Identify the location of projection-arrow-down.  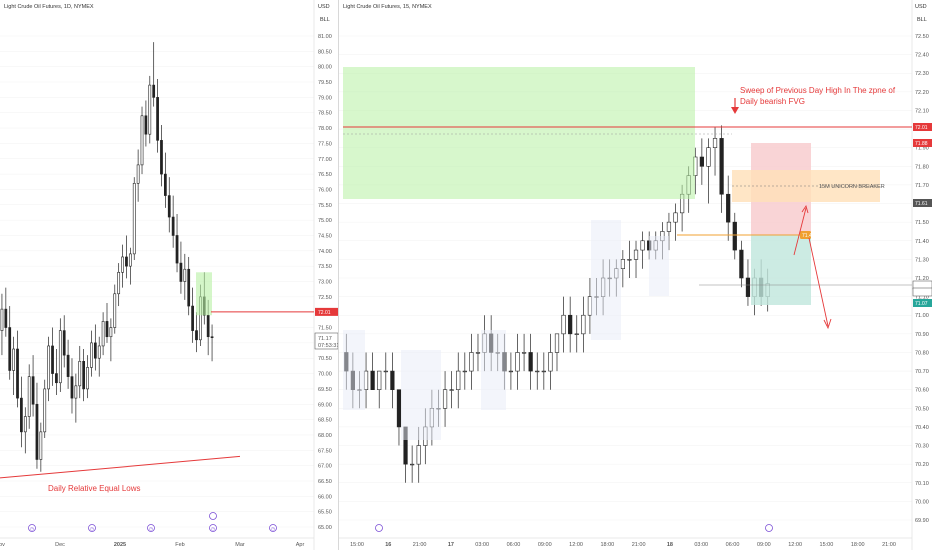
(818, 282).